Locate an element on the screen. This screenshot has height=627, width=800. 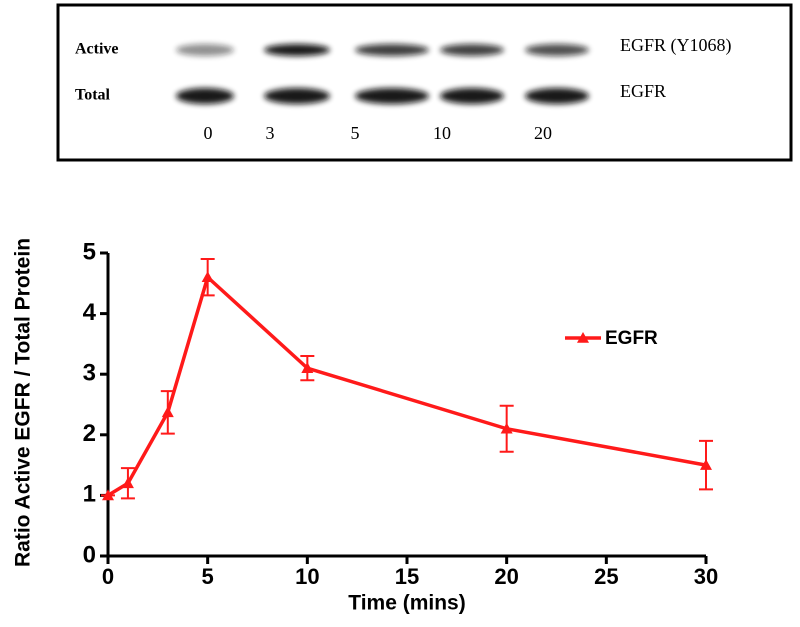
legend-label: EGFR is located at coordinates (631, 338).